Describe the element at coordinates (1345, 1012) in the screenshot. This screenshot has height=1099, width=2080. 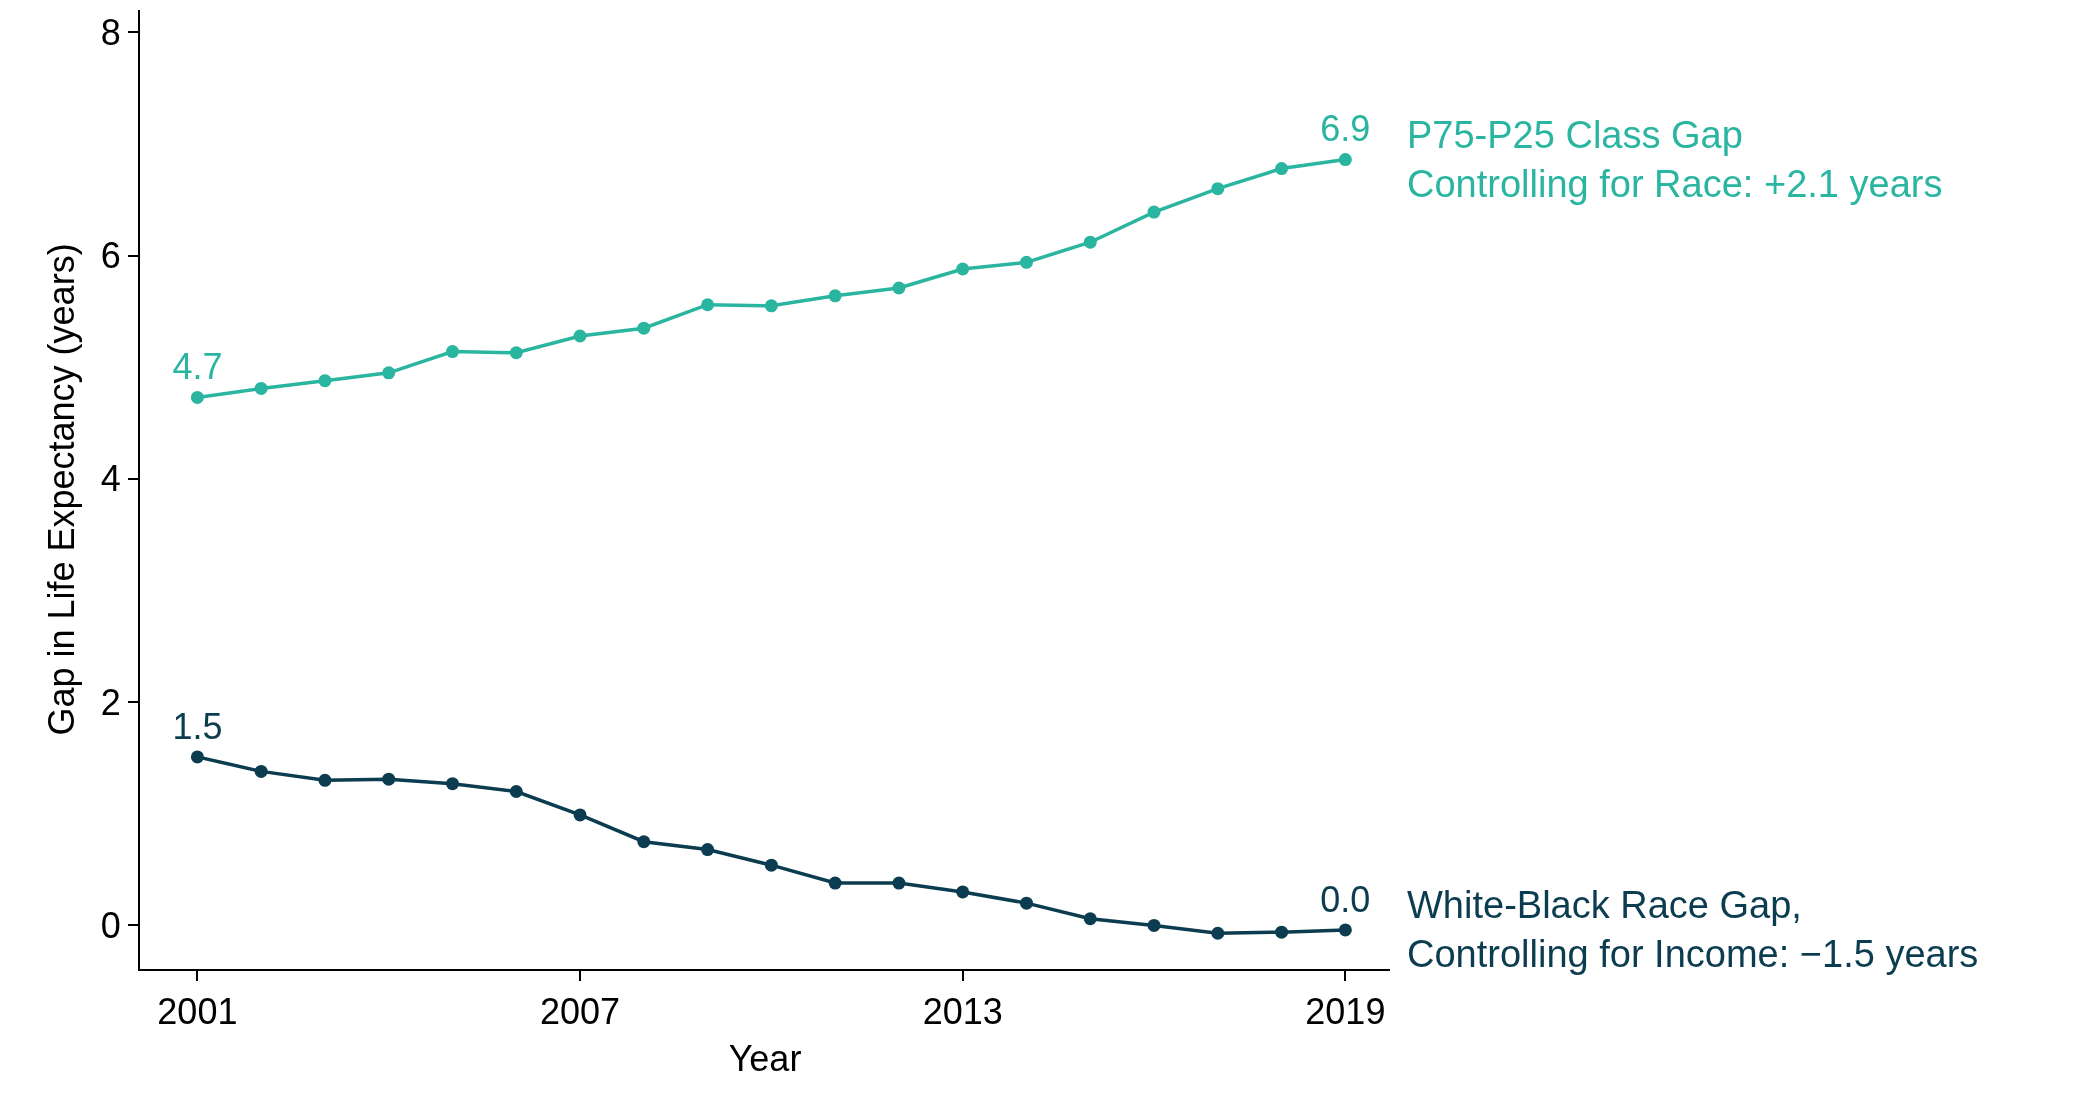
I see `x-tick-label: 2019` at that location.